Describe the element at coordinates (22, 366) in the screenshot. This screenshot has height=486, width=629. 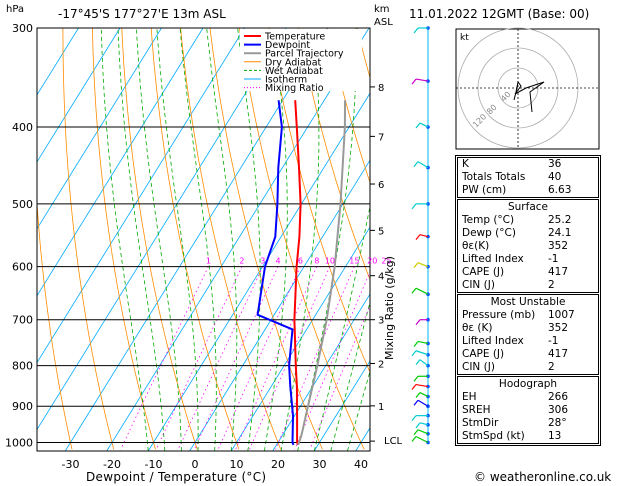
I see `y-tick-label: 800` at that location.